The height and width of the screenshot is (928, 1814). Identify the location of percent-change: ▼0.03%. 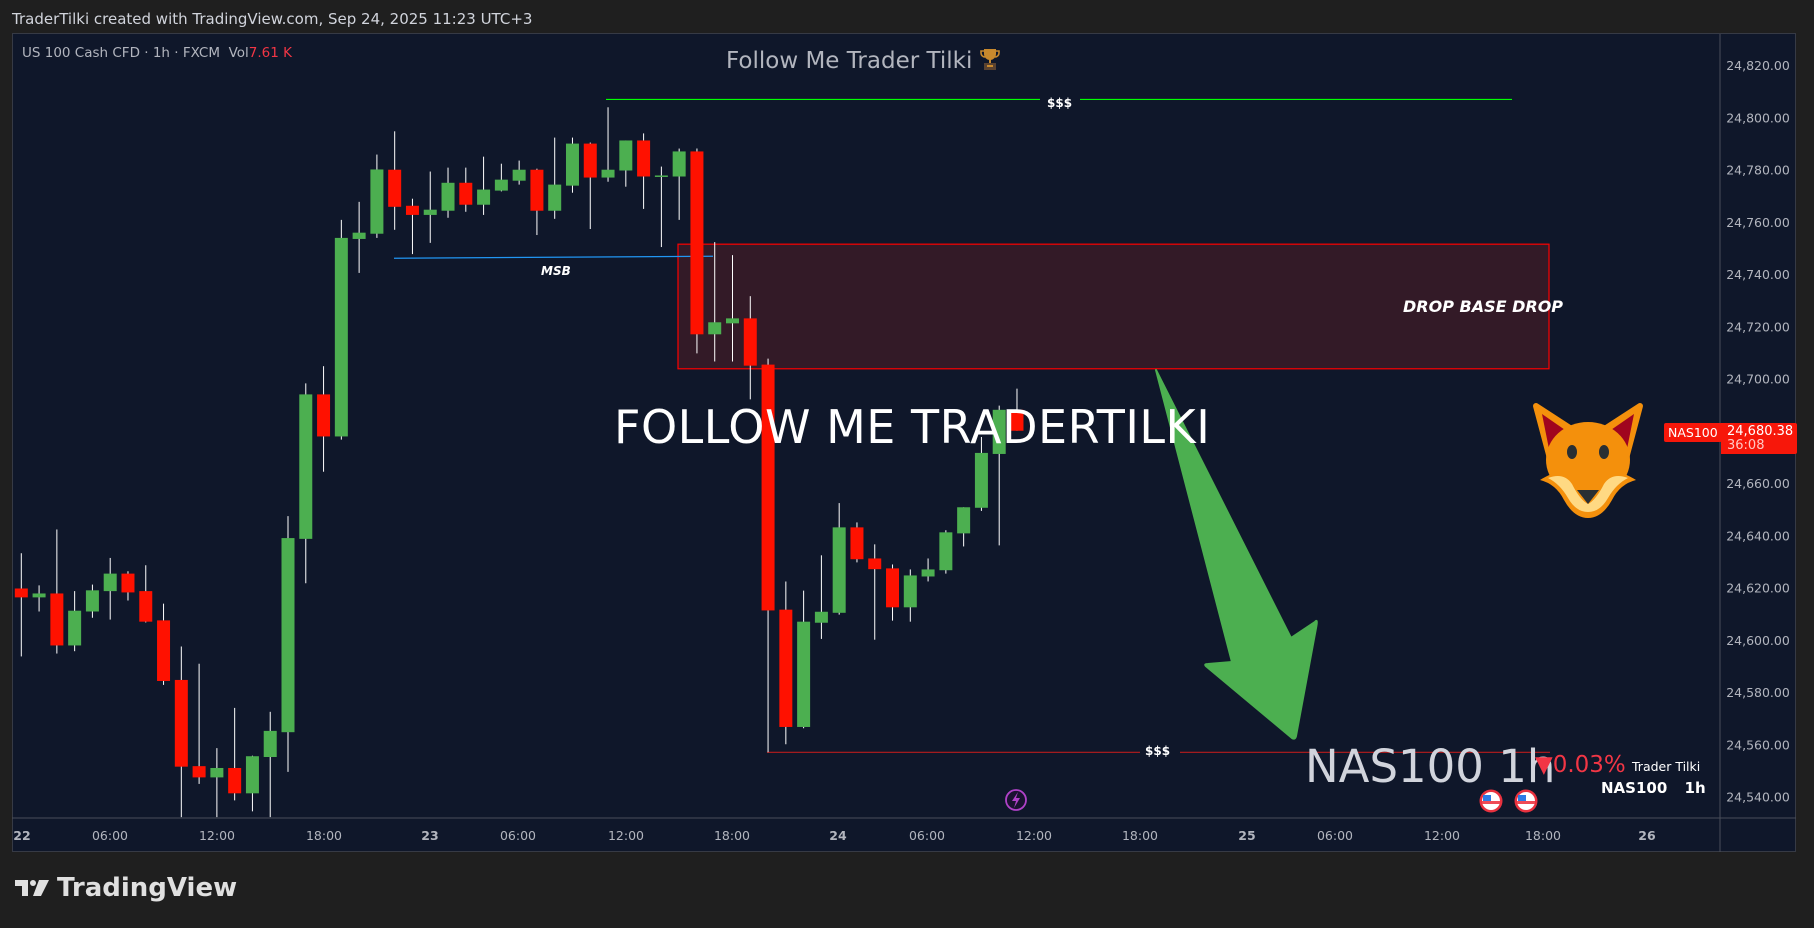
(1580, 765).